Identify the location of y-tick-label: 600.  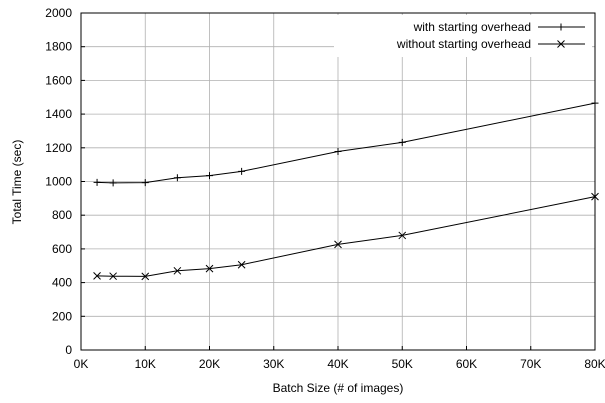
(62, 249).